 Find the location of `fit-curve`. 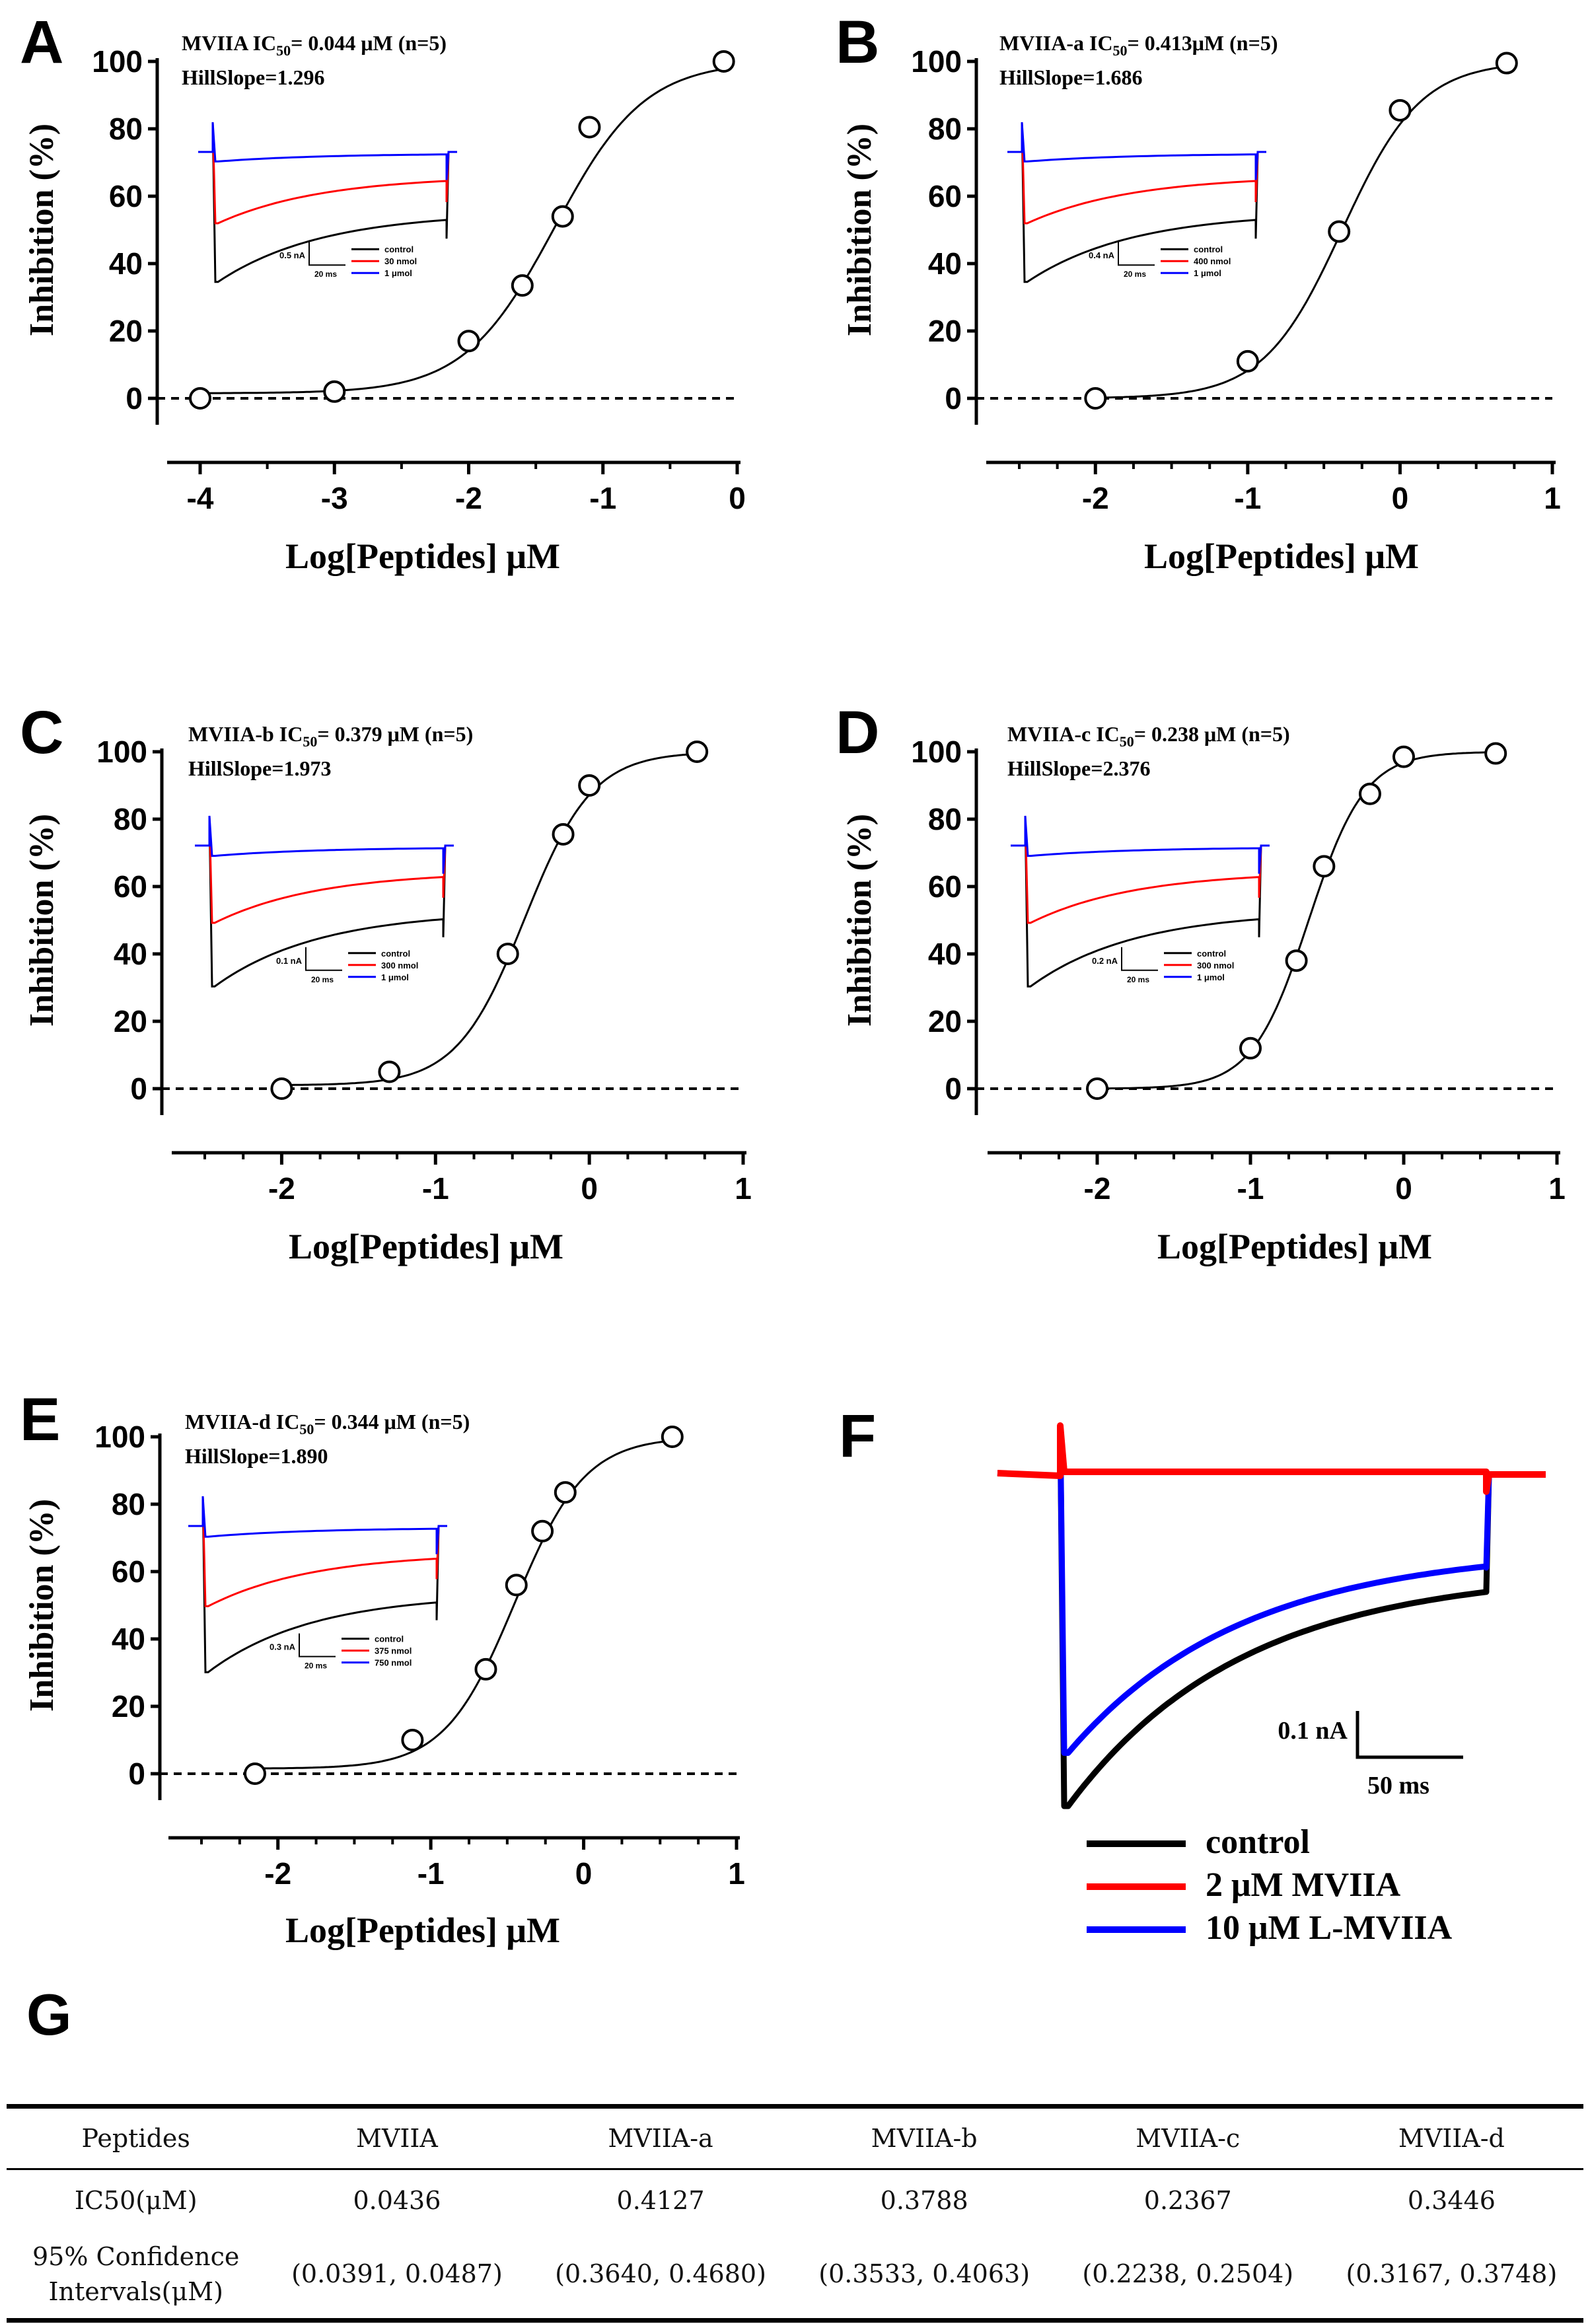

fit-curve is located at coordinates (1297, 920).